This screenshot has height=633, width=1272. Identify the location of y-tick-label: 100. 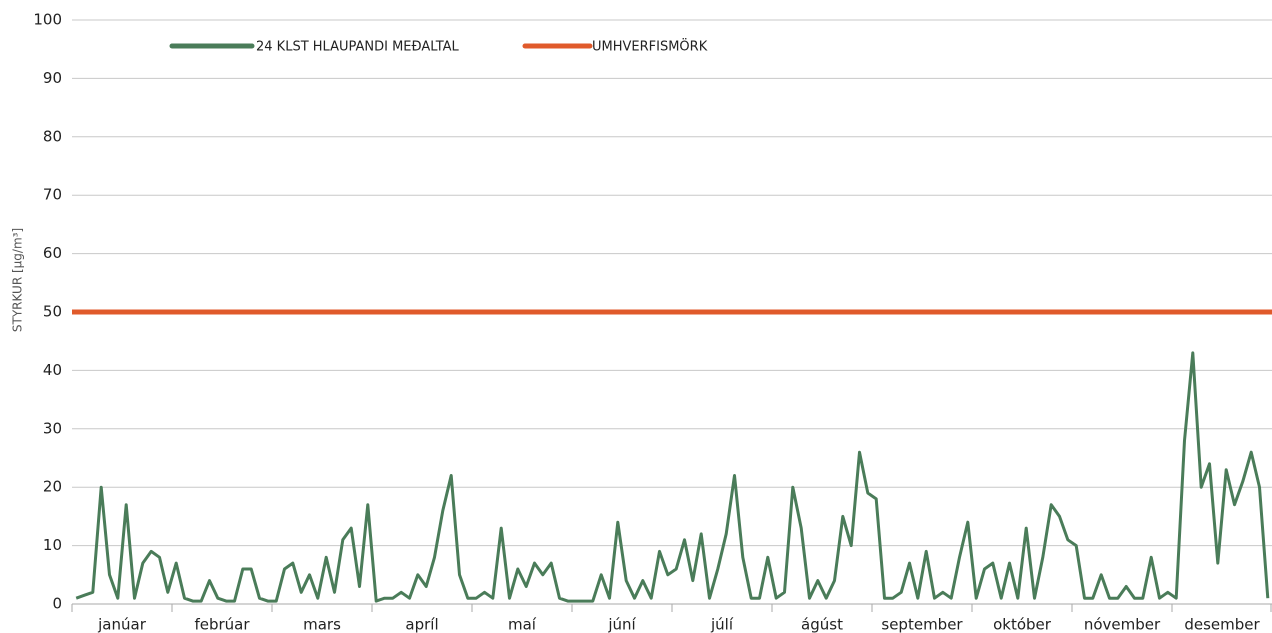
(47, 20).